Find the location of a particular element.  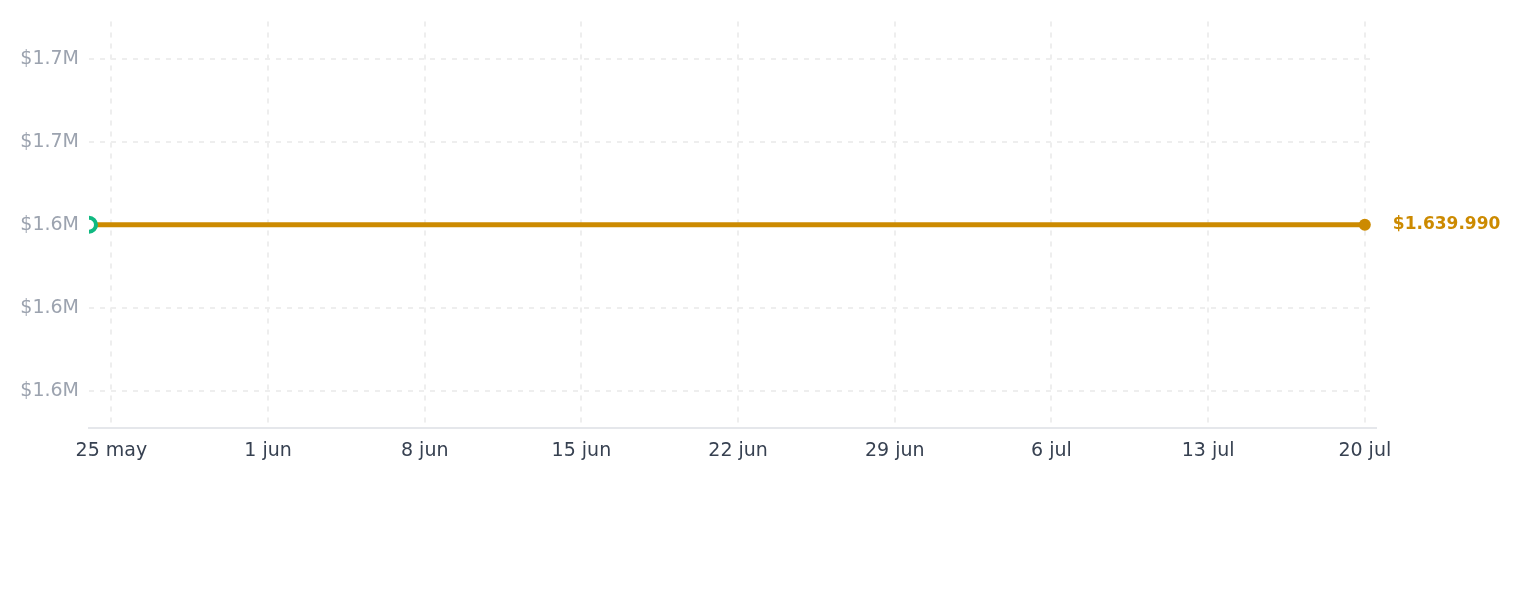

x-tick-label: 29 jun is located at coordinates (894, 449).